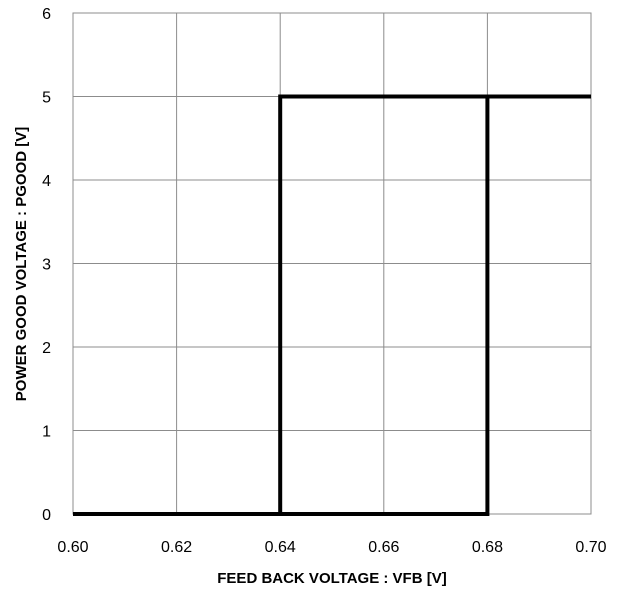 This screenshot has height=596, width=625. Describe the element at coordinates (46, 515) in the screenshot. I see `y-tick-label: 0` at that location.